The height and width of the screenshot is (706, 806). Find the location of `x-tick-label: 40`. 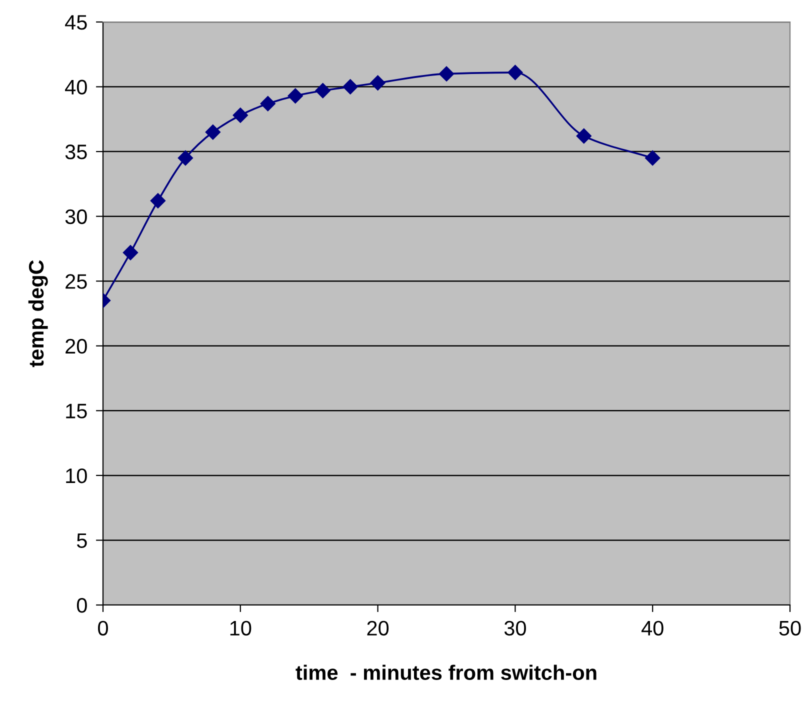

x-tick-label: 40 is located at coordinates (652, 628).